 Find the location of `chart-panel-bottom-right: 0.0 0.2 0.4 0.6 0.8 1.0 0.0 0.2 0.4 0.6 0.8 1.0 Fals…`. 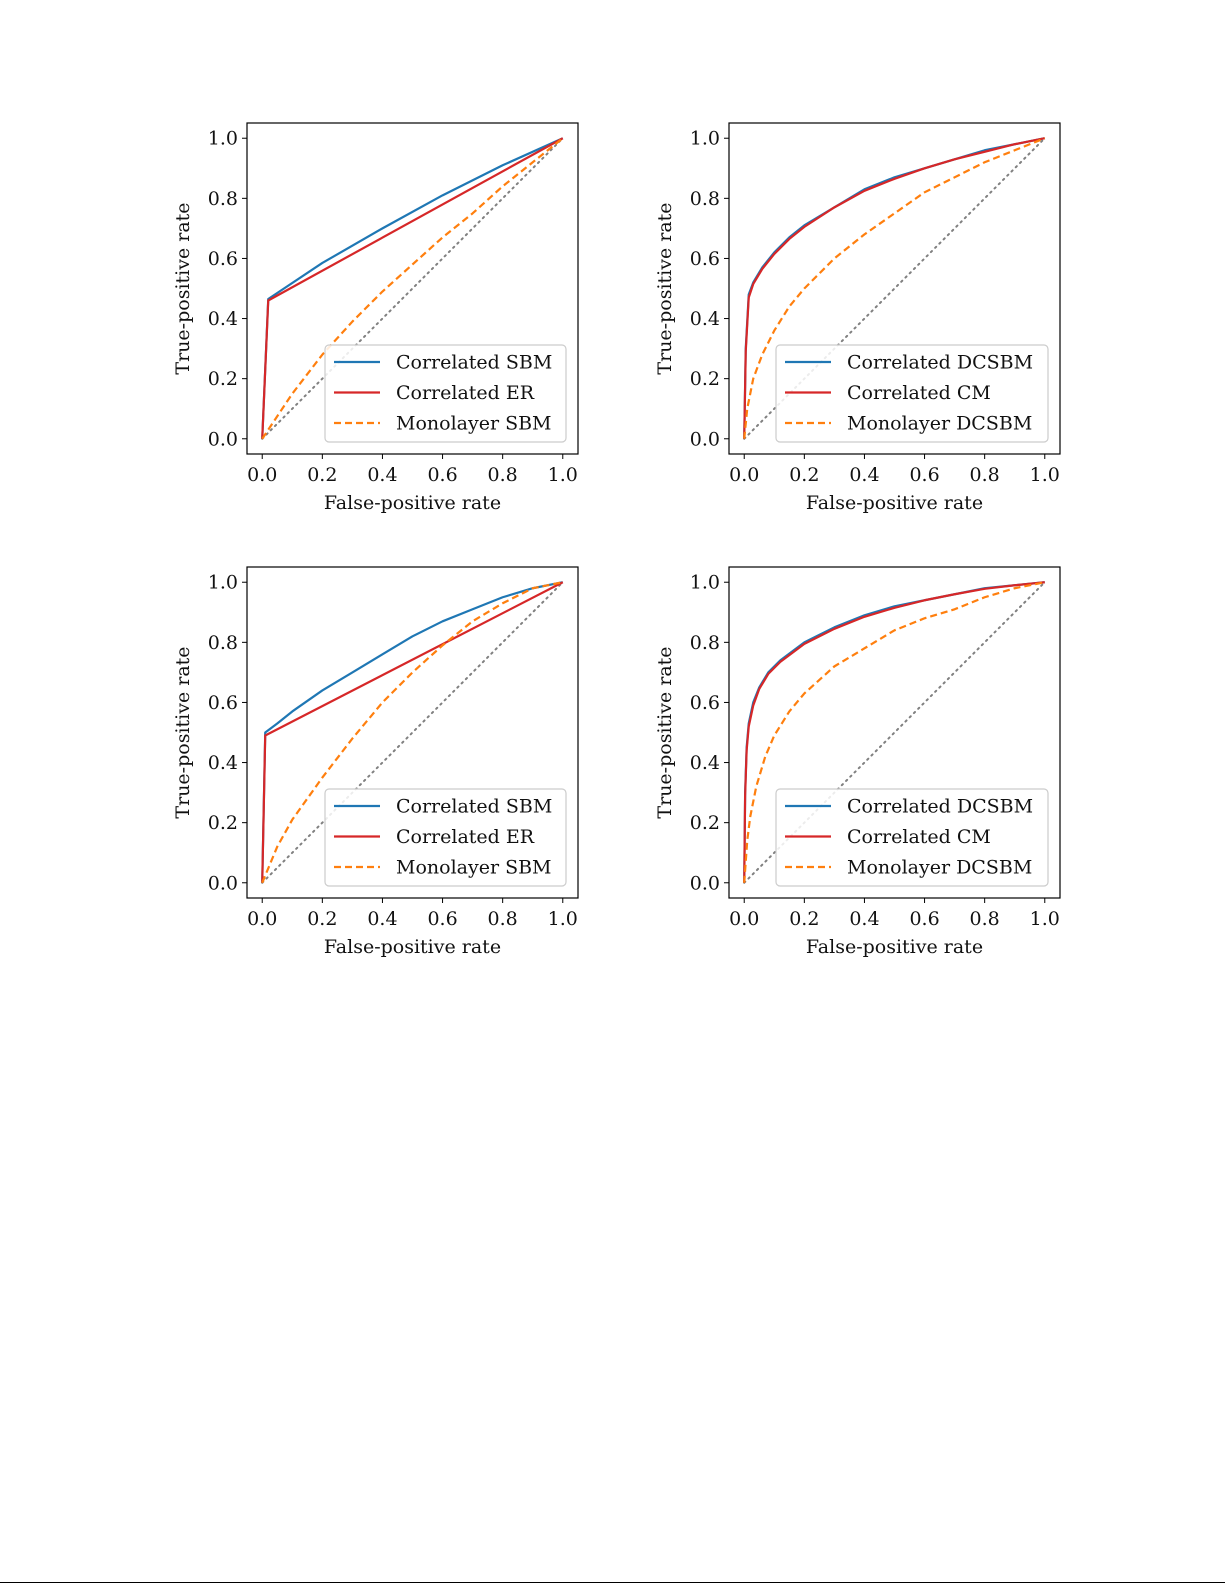

chart-panel-bottom-right: 0.0 0.2 0.4 0.6 0.8 1.0 0.0 0.2 0.4 0.6 0.8 1.0 Fals… is located at coordinates (857, 762).